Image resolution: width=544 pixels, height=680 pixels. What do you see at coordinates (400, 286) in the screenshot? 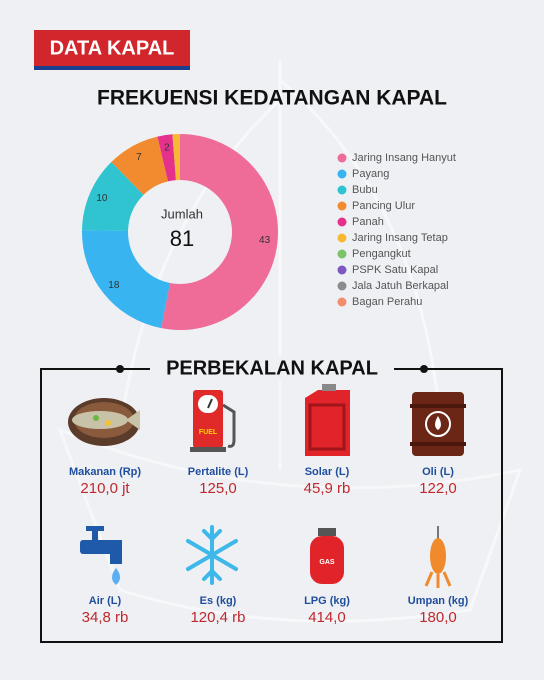
I see `legend-label: Jala Jatuh Berkapal` at bounding box center [400, 286].